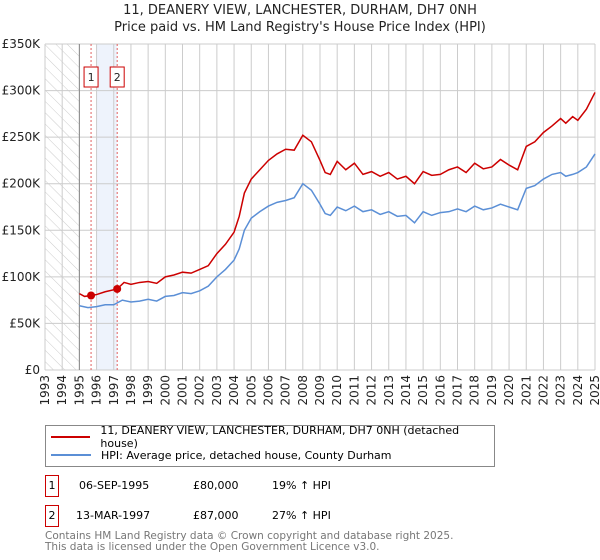  What do you see at coordinates (561, 390) in the screenshot?
I see `x-tick-label: 2023` at bounding box center [561, 390].